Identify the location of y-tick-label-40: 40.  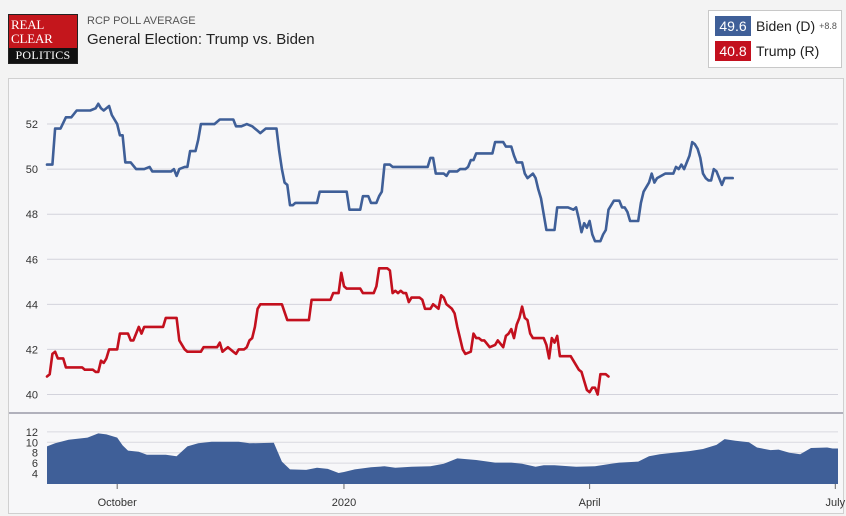
(32, 395).